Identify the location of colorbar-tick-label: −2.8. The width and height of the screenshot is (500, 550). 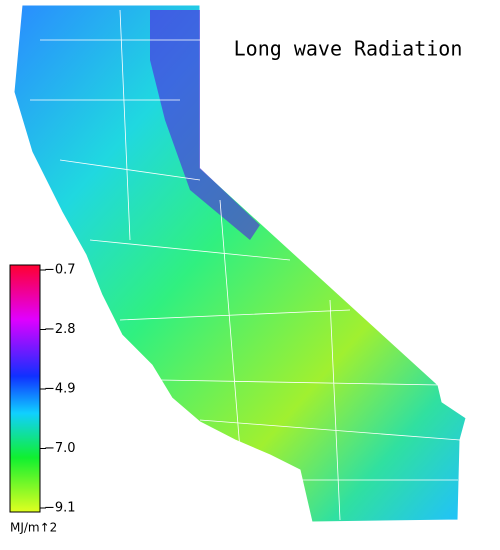
(60, 329).